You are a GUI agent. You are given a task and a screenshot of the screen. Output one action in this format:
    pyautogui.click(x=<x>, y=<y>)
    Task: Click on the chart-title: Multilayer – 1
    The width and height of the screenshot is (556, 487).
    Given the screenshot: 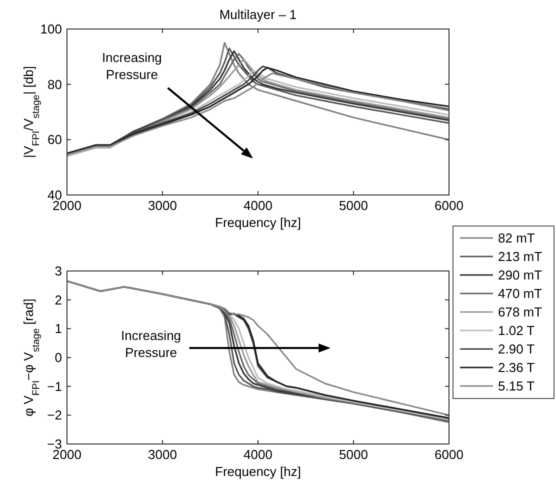 What is the action you would take?
    pyautogui.click(x=258, y=14)
    